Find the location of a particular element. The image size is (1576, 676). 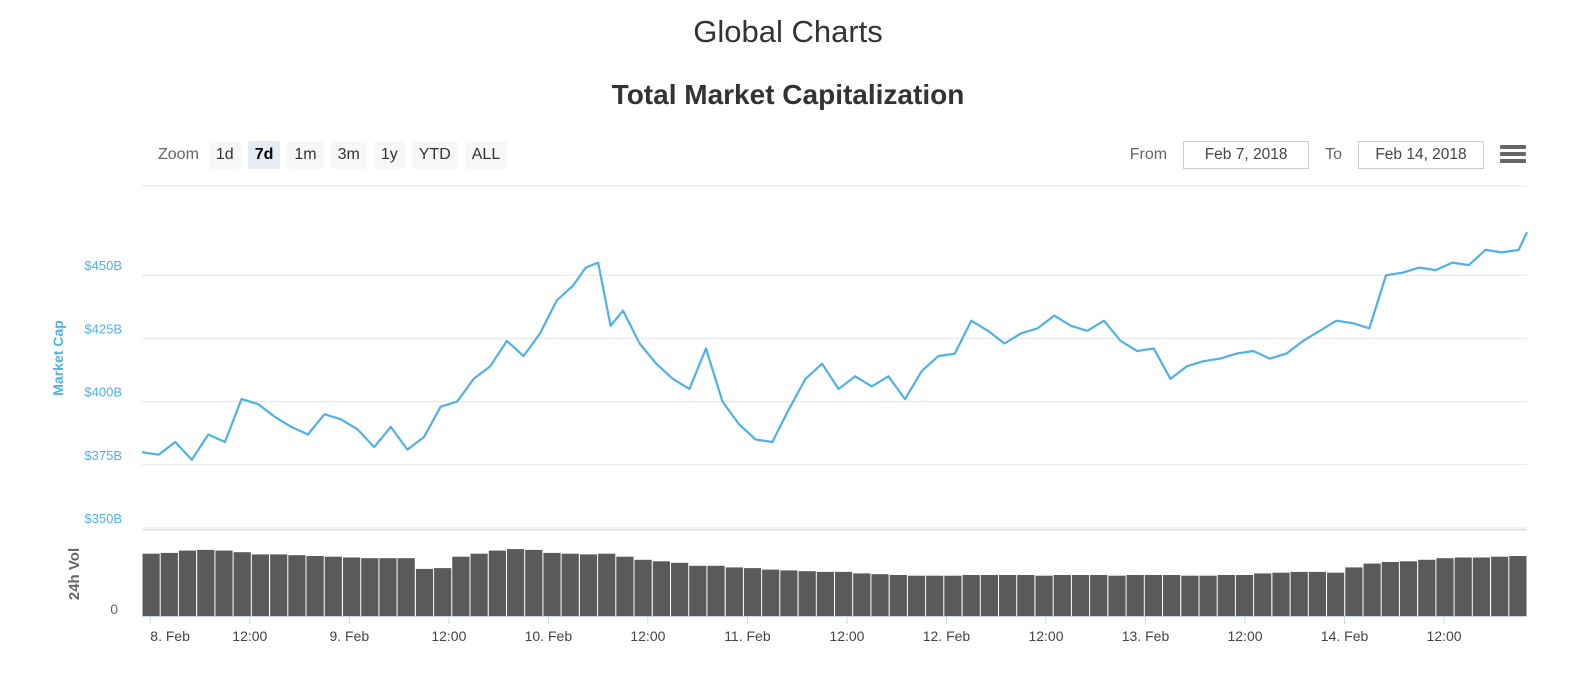

date-range: From Feb 7, 2018 To Feb 14, 2018 is located at coordinates (1307, 155).